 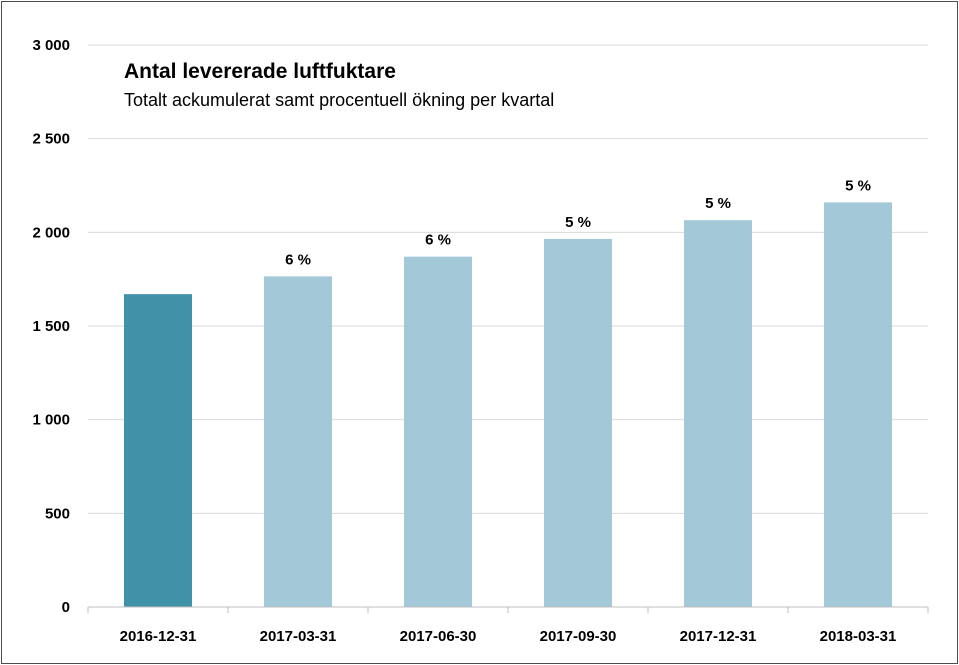 What do you see at coordinates (57, 513) in the screenshot?
I see `y-tick-label: 500` at bounding box center [57, 513].